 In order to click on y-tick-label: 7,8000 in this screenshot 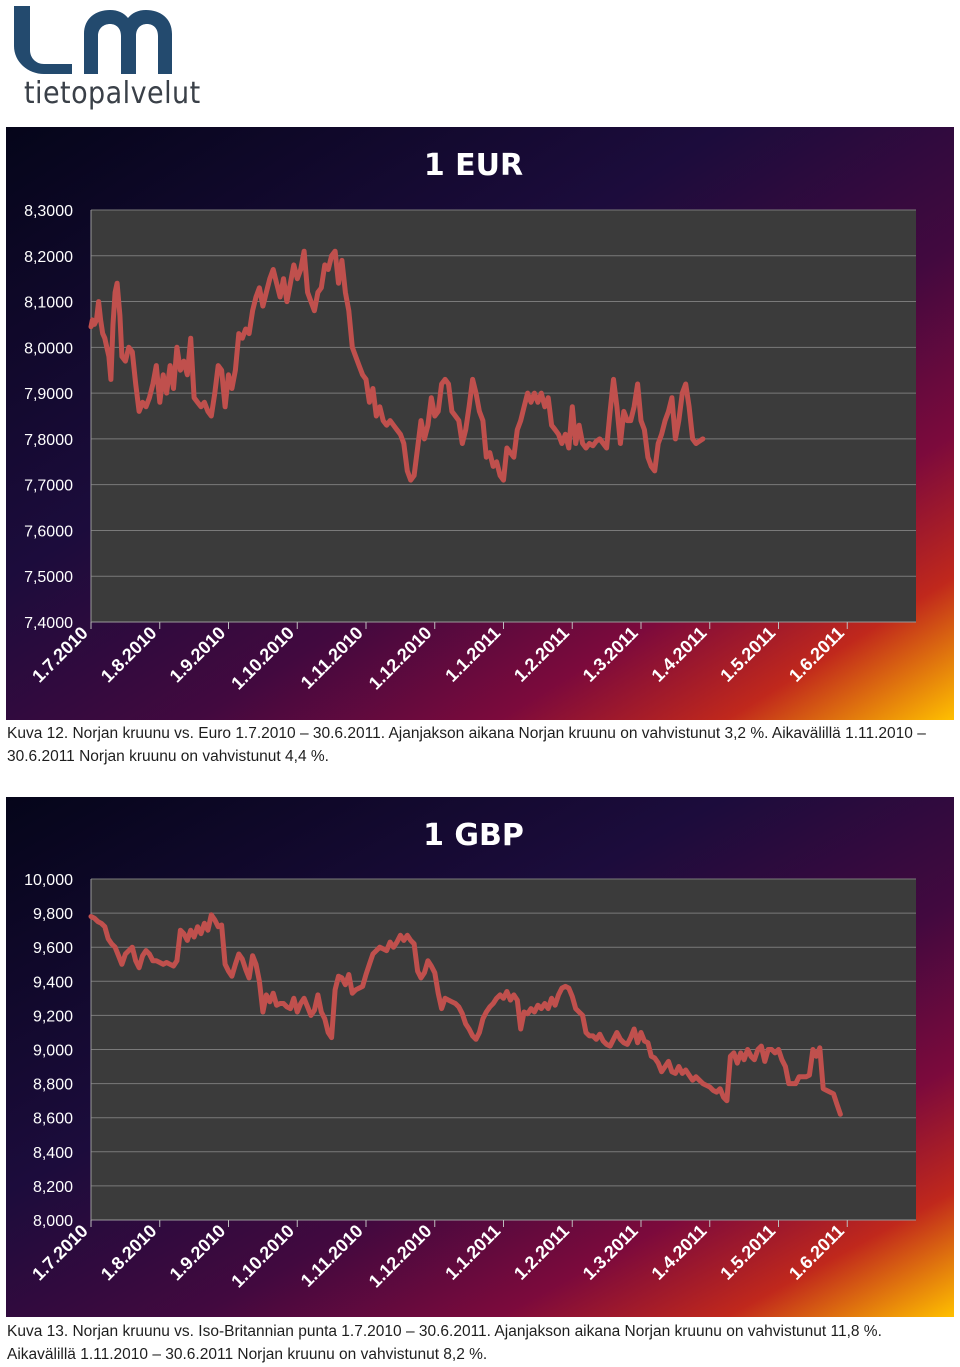, I will do `click(48, 440)`.